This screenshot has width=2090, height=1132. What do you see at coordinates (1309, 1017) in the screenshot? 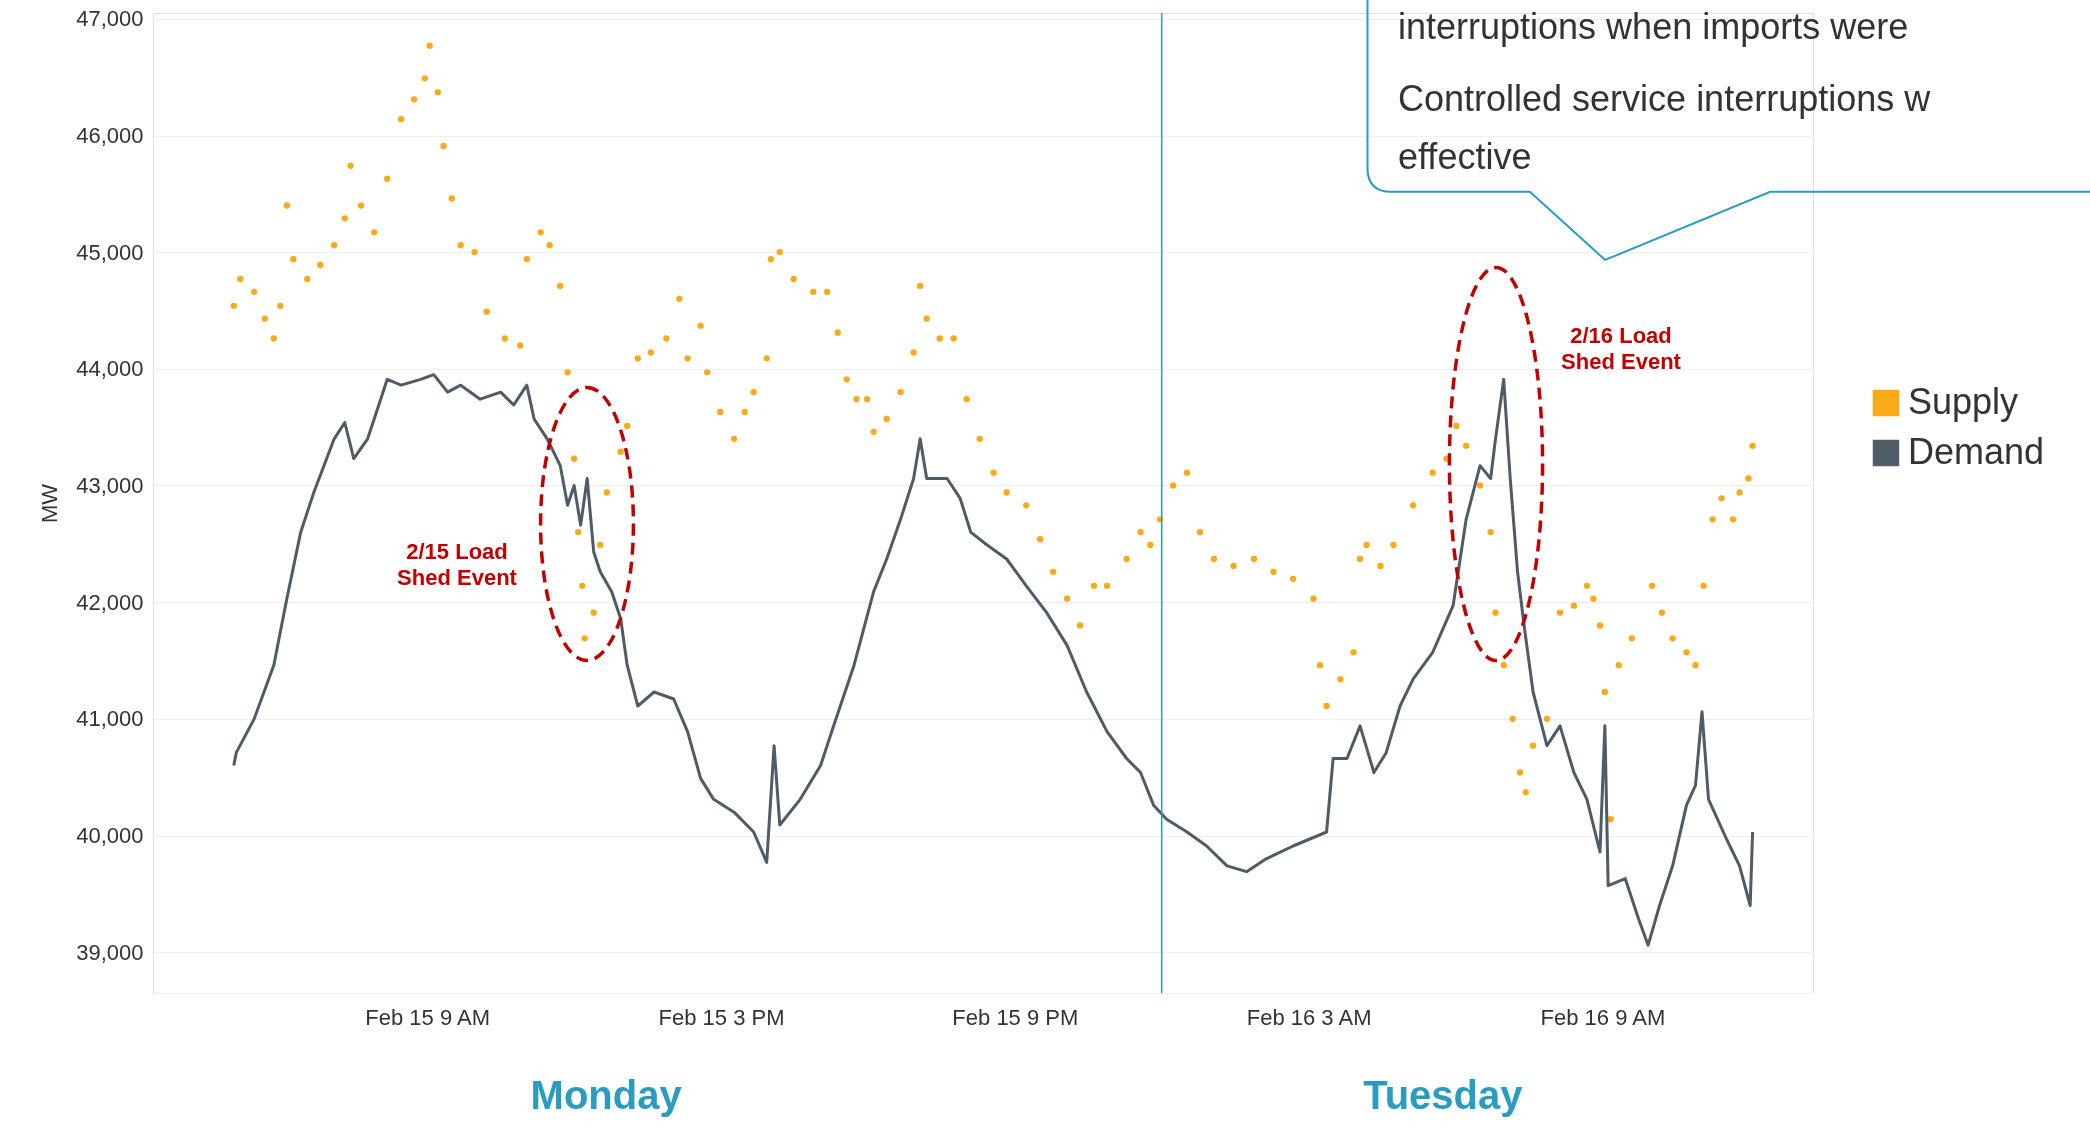
I see `x-tick-label: Feb 16 3 AM` at bounding box center [1309, 1017].